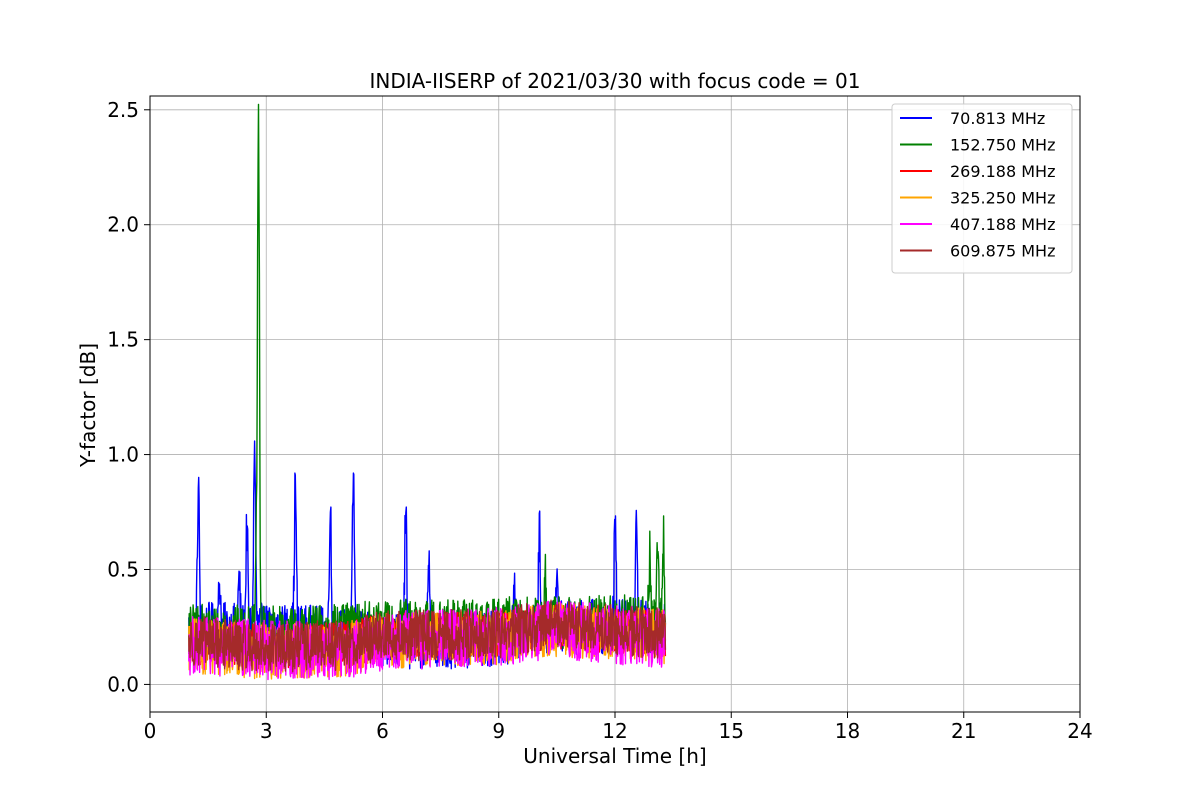 This screenshot has height=804, width=1200. I want to click on x-axis-label: Universal Time [h], so click(614, 756).